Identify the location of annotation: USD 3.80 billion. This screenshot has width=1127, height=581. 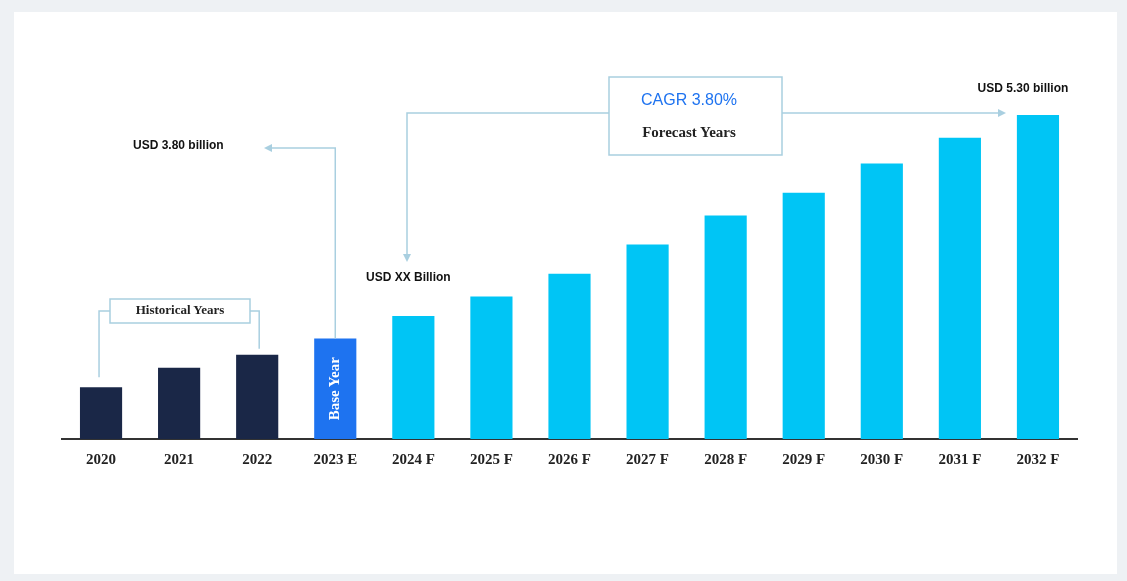
(178, 145).